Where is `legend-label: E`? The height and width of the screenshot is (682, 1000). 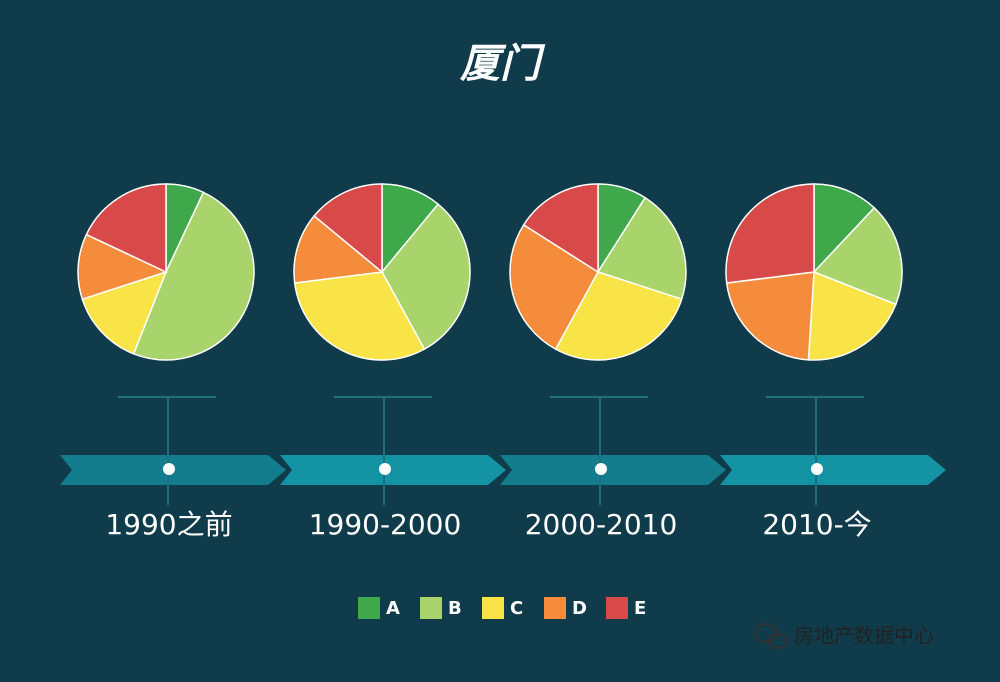
legend-label: E is located at coordinates (640, 608).